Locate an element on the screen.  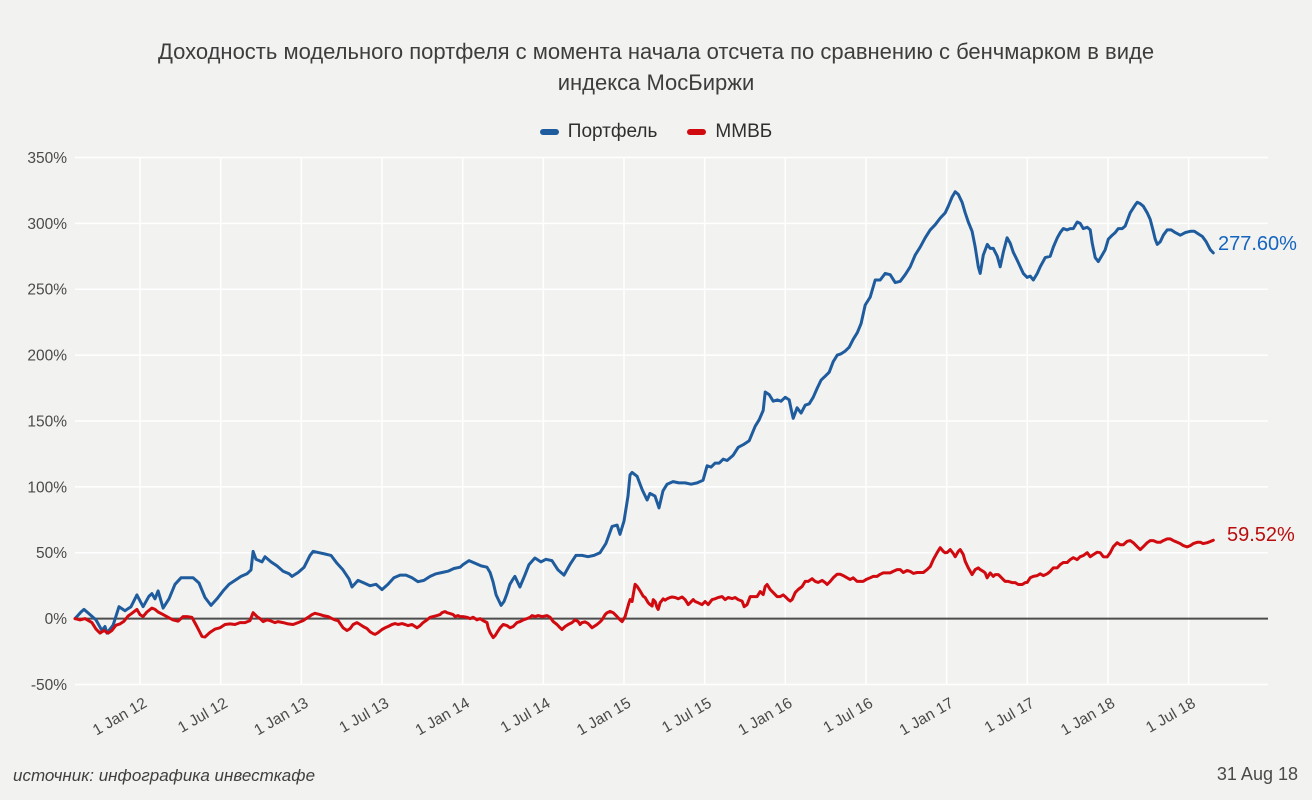
x-axis-tick-label: 1 Jul 12 is located at coordinates (203, 716).